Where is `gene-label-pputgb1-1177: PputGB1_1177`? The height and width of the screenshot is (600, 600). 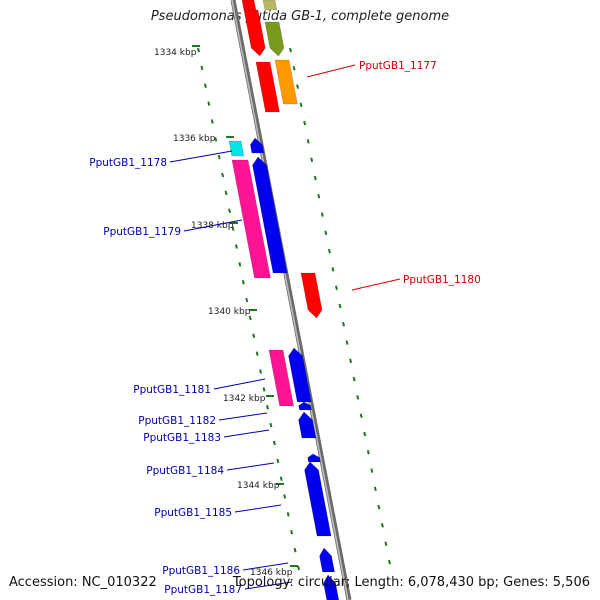
gene-label-pputgb1-1177: PputGB1_1177 is located at coordinates (398, 66).